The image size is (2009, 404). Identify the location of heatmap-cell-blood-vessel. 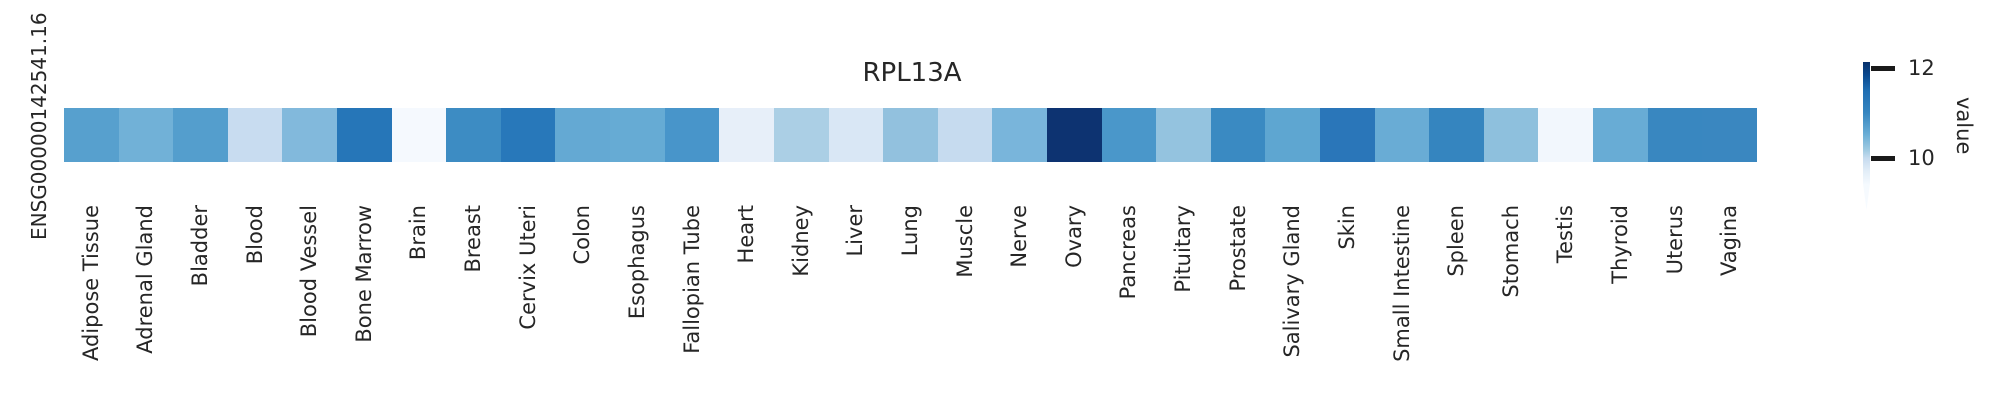
(310, 135).